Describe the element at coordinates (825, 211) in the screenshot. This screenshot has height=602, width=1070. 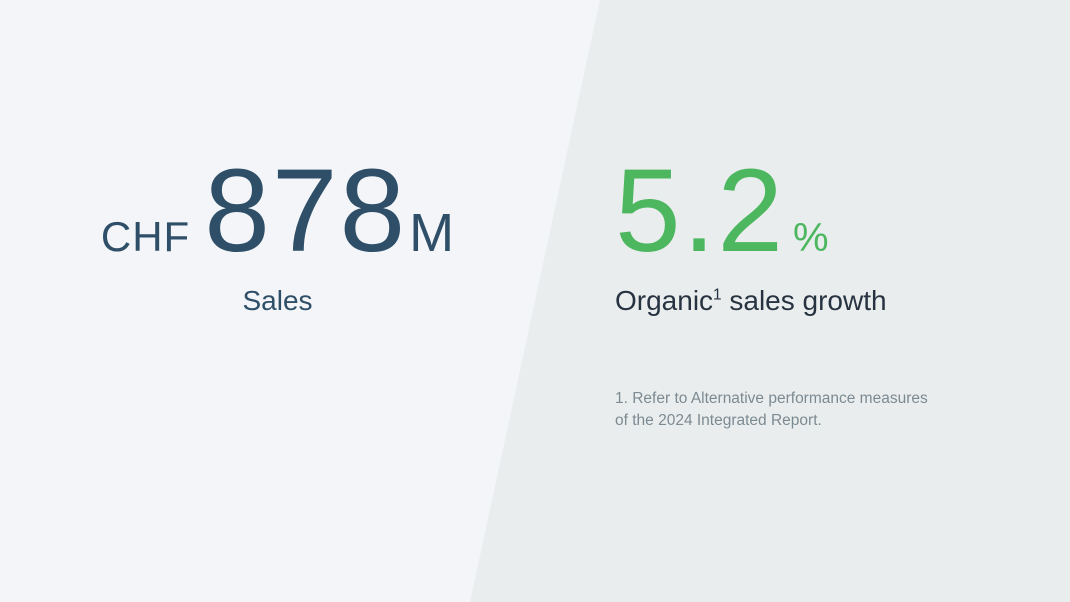
I see `growth-figure: 5.2 %` at that location.